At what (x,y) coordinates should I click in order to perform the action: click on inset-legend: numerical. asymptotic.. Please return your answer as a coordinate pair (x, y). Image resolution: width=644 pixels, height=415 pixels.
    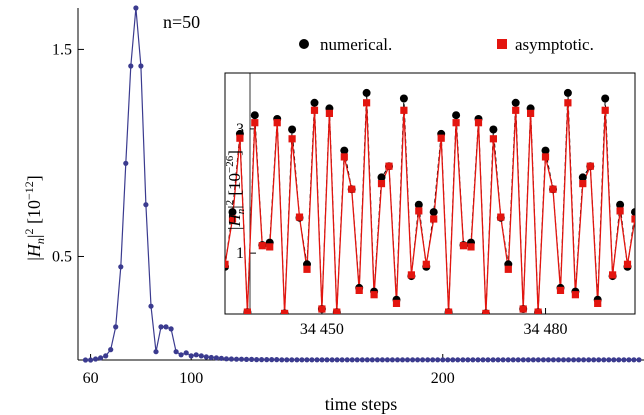
    Looking at the image, I should click on (446, 44).